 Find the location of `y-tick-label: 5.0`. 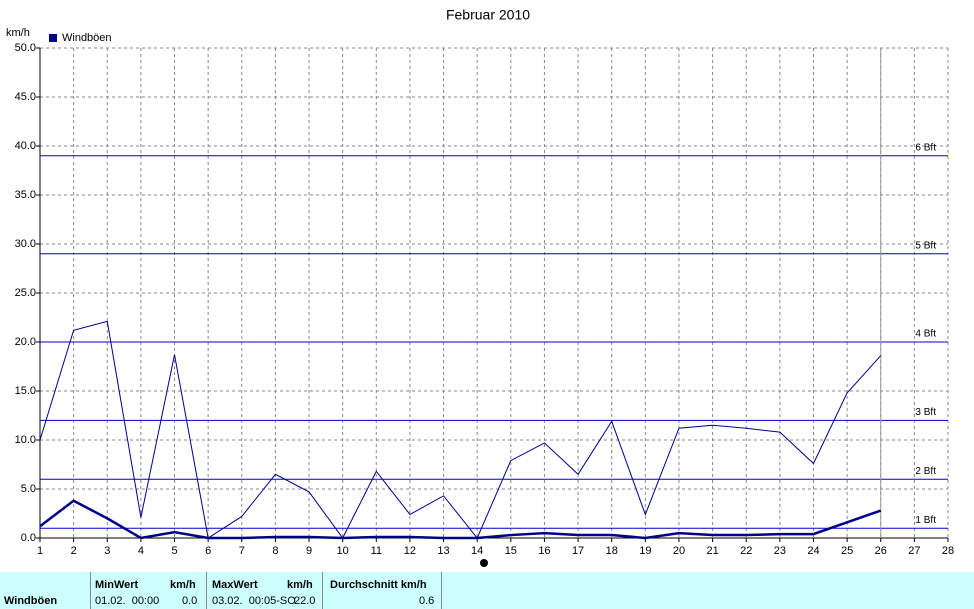

y-tick-label: 5.0 is located at coordinates (28, 489).